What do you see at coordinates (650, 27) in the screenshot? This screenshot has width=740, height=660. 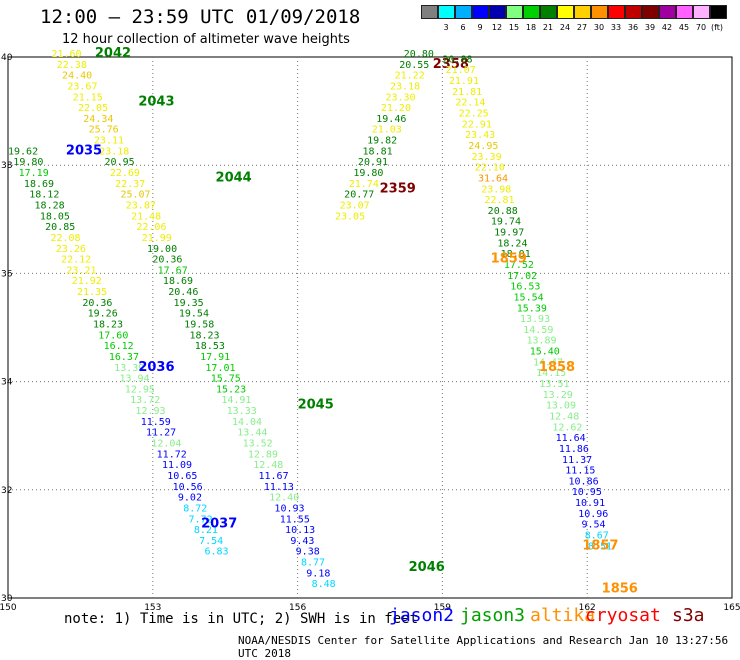 I see `legend-label: 39` at bounding box center [650, 27].